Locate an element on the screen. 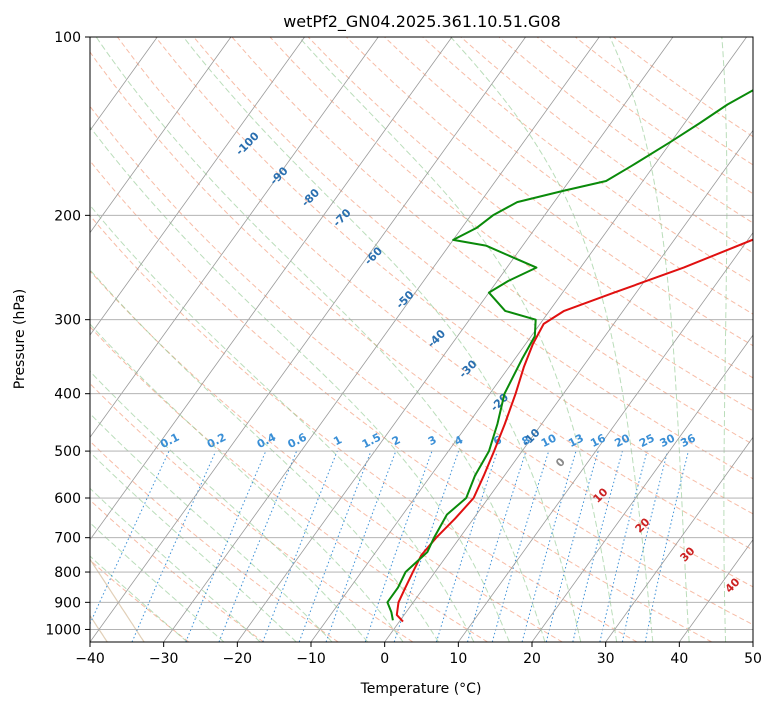 The image size is (775, 708). y-tick-label: 100 is located at coordinates (67, 38).